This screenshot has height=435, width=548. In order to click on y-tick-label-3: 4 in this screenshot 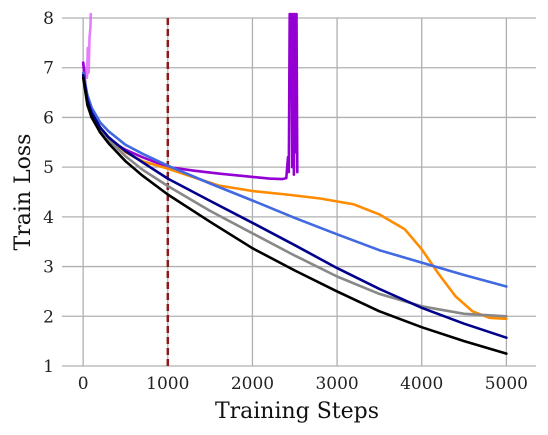, I will do `click(48, 218)`.